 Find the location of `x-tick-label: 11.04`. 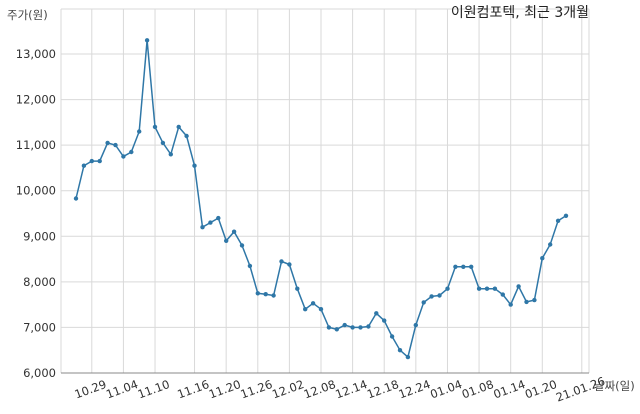

x-tick-label: 11.04 is located at coordinates (122, 389).